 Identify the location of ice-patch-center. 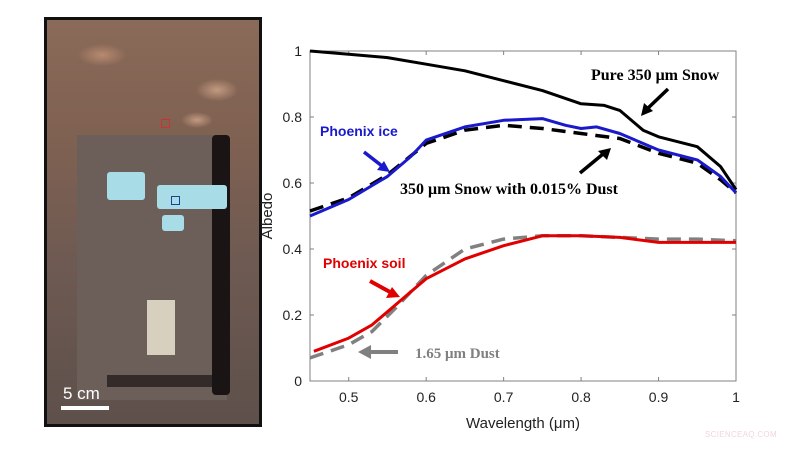
(192, 197).